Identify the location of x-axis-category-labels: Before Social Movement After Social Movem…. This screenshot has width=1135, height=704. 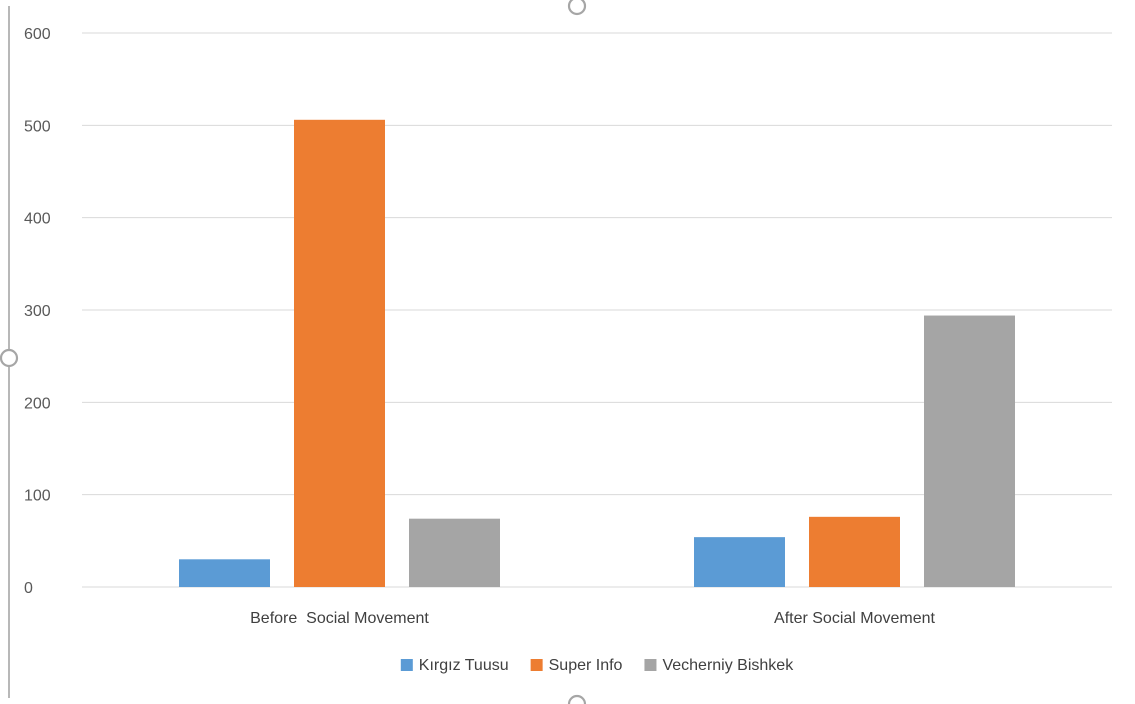
(592, 618).